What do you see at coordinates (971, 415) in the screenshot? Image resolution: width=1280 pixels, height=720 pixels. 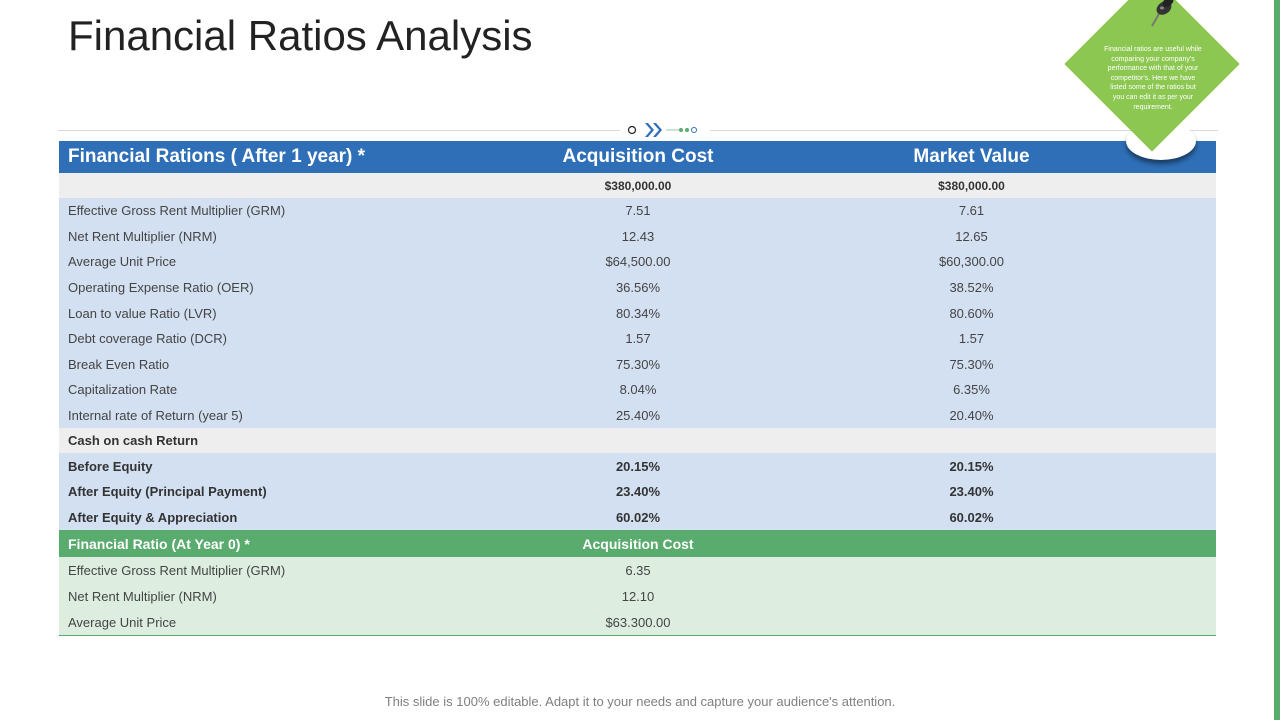 I see `row-market: 20.40%` at bounding box center [971, 415].